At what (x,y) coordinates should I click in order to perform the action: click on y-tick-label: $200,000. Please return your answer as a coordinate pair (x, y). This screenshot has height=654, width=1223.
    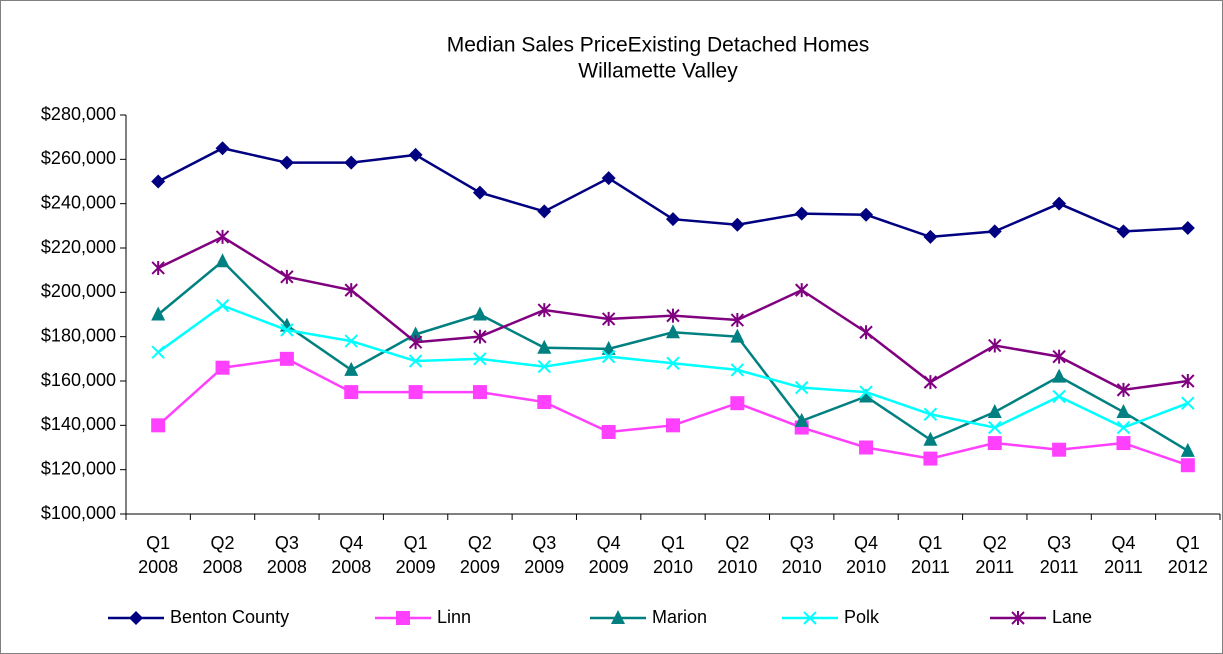
    Looking at the image, I should click on (78, 291).